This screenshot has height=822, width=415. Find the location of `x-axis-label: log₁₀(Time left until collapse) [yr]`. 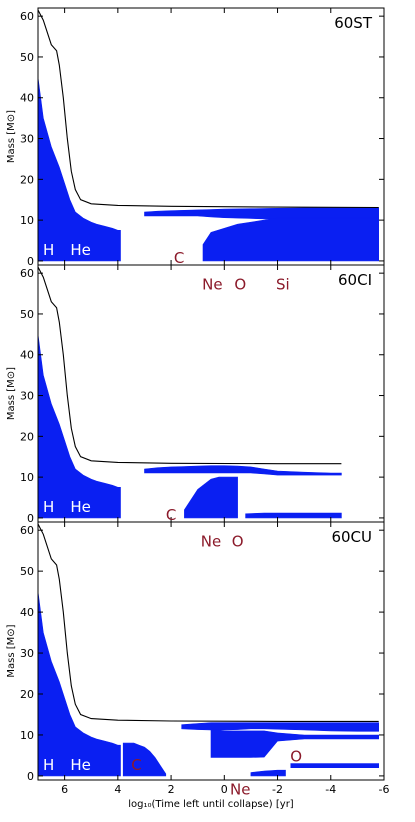

x-axis-label: log₁₀(Time left until collapse) [yr] is located at coordinates (211, 804).